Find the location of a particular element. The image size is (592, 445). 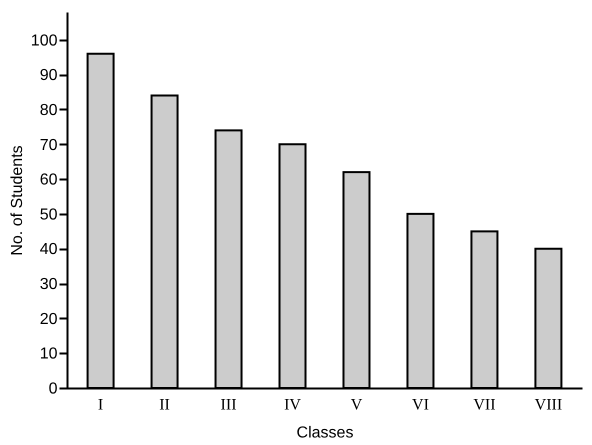

y-tick-label: 30 is located at coordinates (49, 285).